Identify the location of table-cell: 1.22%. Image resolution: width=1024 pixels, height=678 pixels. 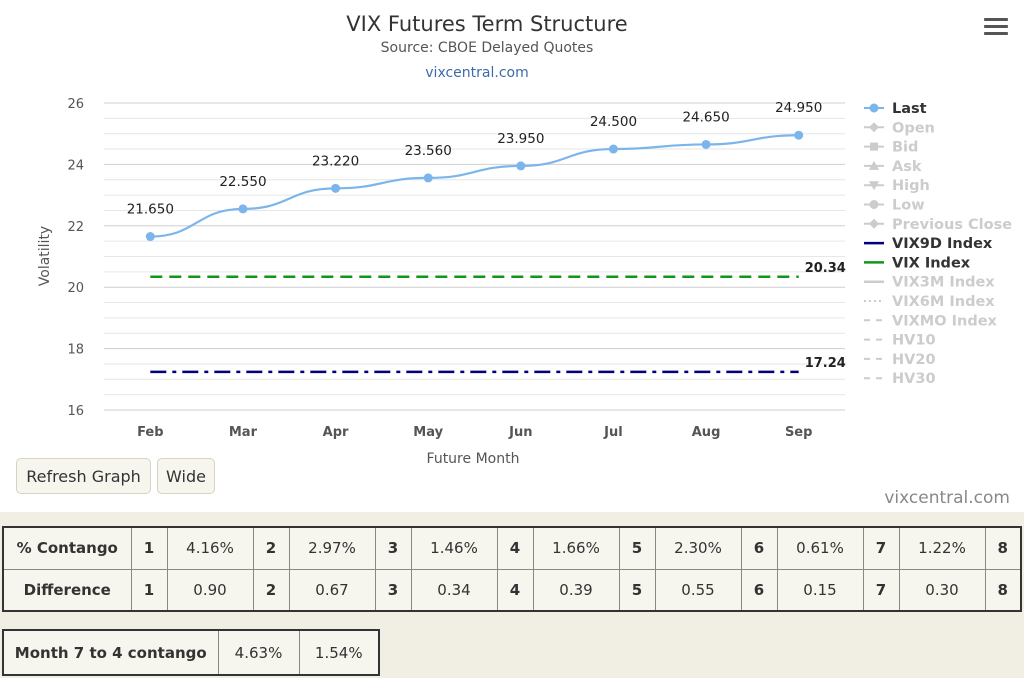
(942, 548).